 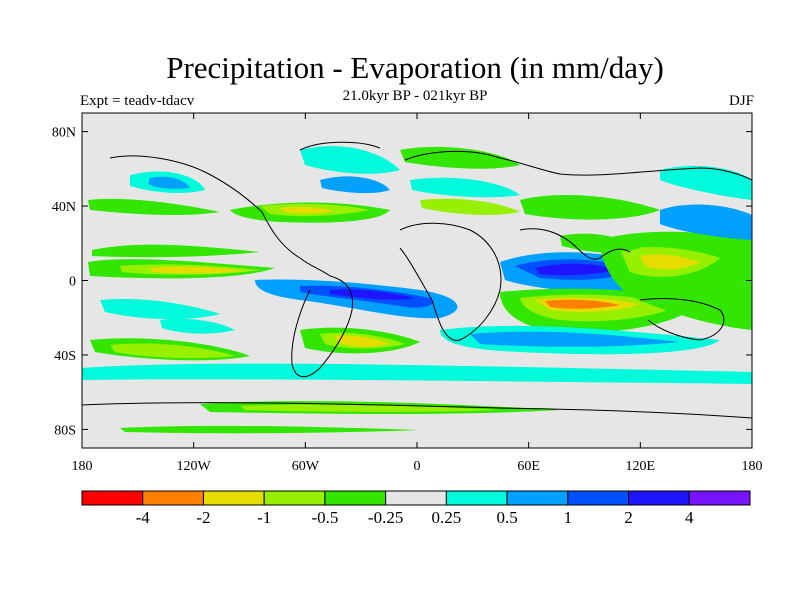 I want to click on colorbar-label: -2, so click(x=203, y=517).